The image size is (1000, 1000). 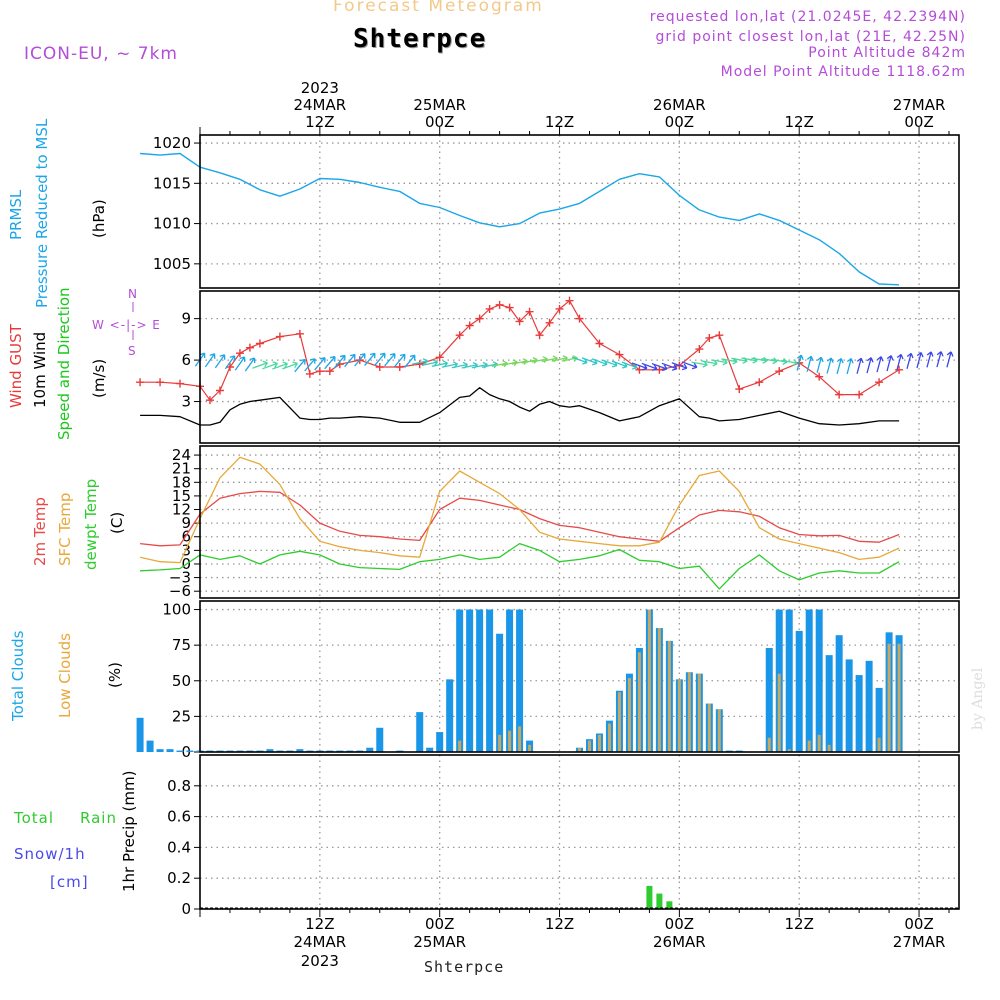 What do you see at coordinates (186, 360) in the screenshot?
I see `y-tick-label: 6` at bounding box center [186, 360].